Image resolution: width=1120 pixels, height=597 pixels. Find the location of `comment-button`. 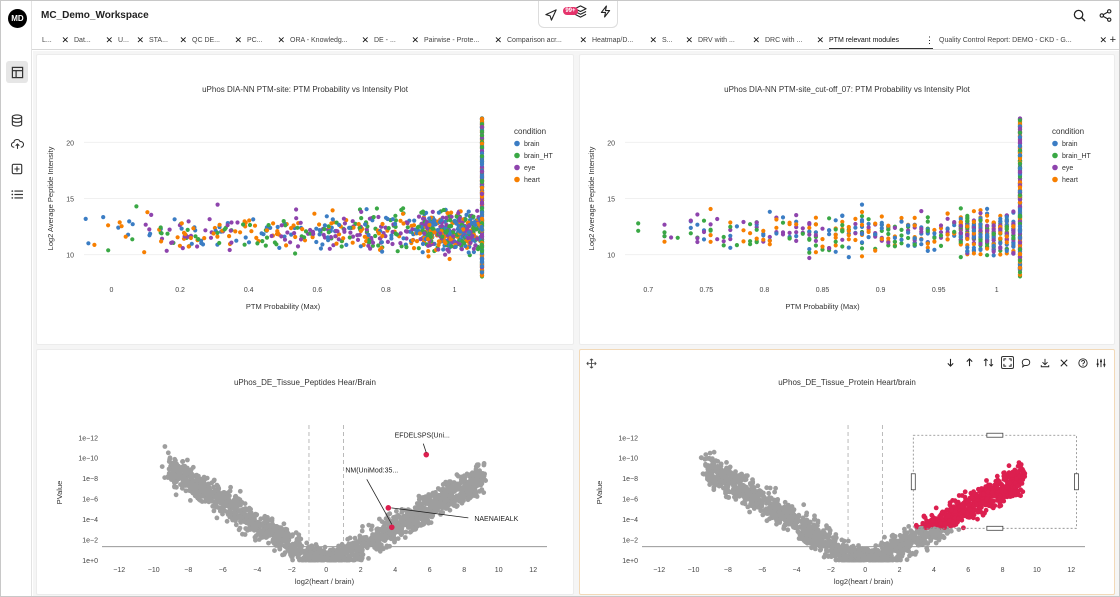

comment-button is located at coordinates (1025, 362).